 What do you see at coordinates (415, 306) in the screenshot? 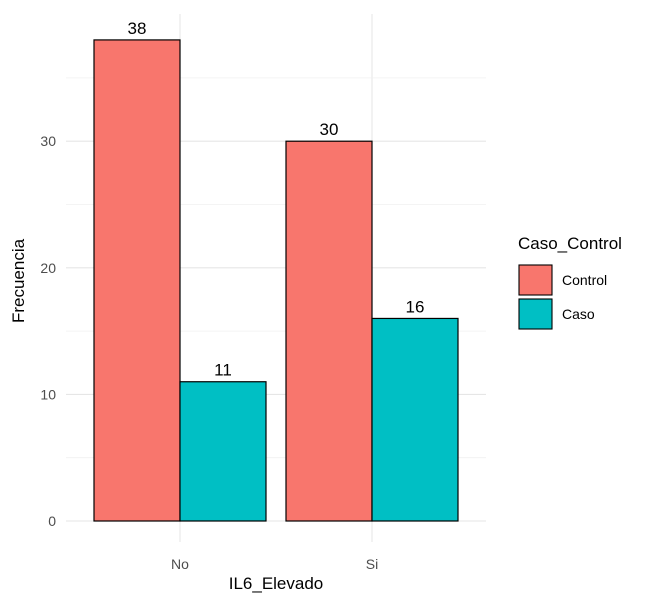
I see `data-label-Si-Caso: 16` at bounding box center [415, 306].